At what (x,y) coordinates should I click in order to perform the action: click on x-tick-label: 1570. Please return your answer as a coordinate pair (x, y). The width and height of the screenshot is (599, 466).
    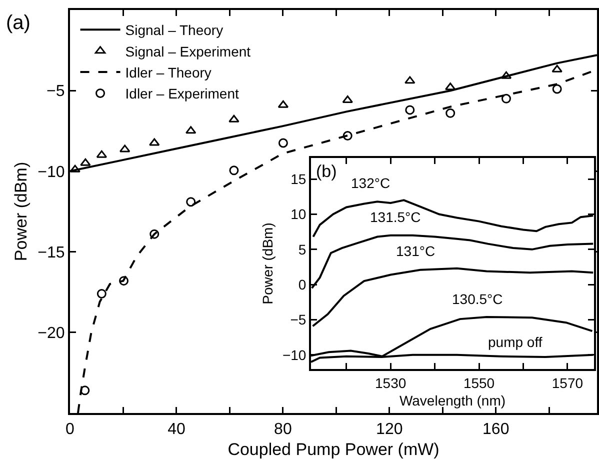
    Looking at the image, I should click on (568, 382).